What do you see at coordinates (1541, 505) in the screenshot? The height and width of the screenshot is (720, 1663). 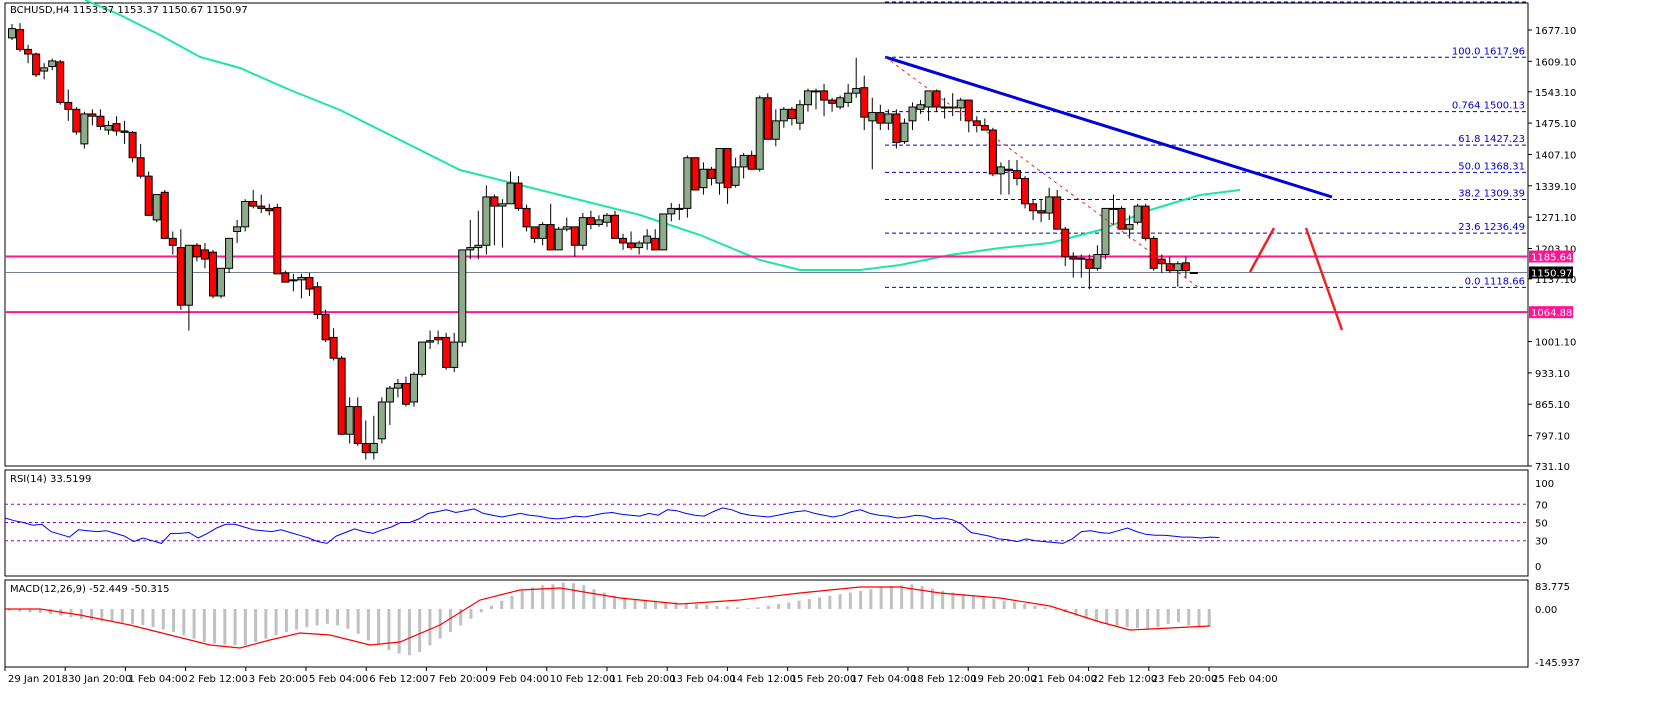 I see `rsi-tick: 70` at bounding box center [1541, 505].